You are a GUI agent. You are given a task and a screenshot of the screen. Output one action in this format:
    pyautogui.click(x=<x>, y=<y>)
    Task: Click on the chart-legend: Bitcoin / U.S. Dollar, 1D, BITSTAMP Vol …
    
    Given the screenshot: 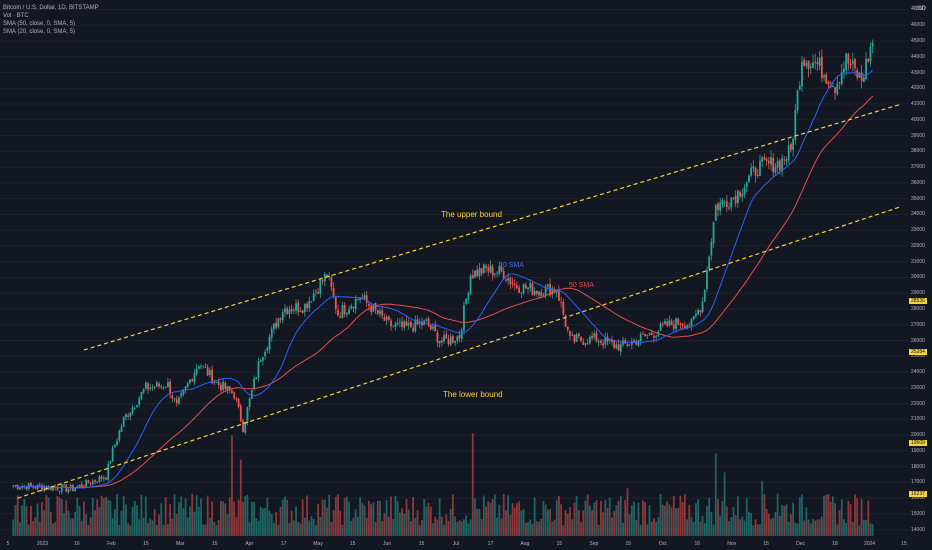 What is the action you would take?
    pyautogui.click(x=51, y=20)
    